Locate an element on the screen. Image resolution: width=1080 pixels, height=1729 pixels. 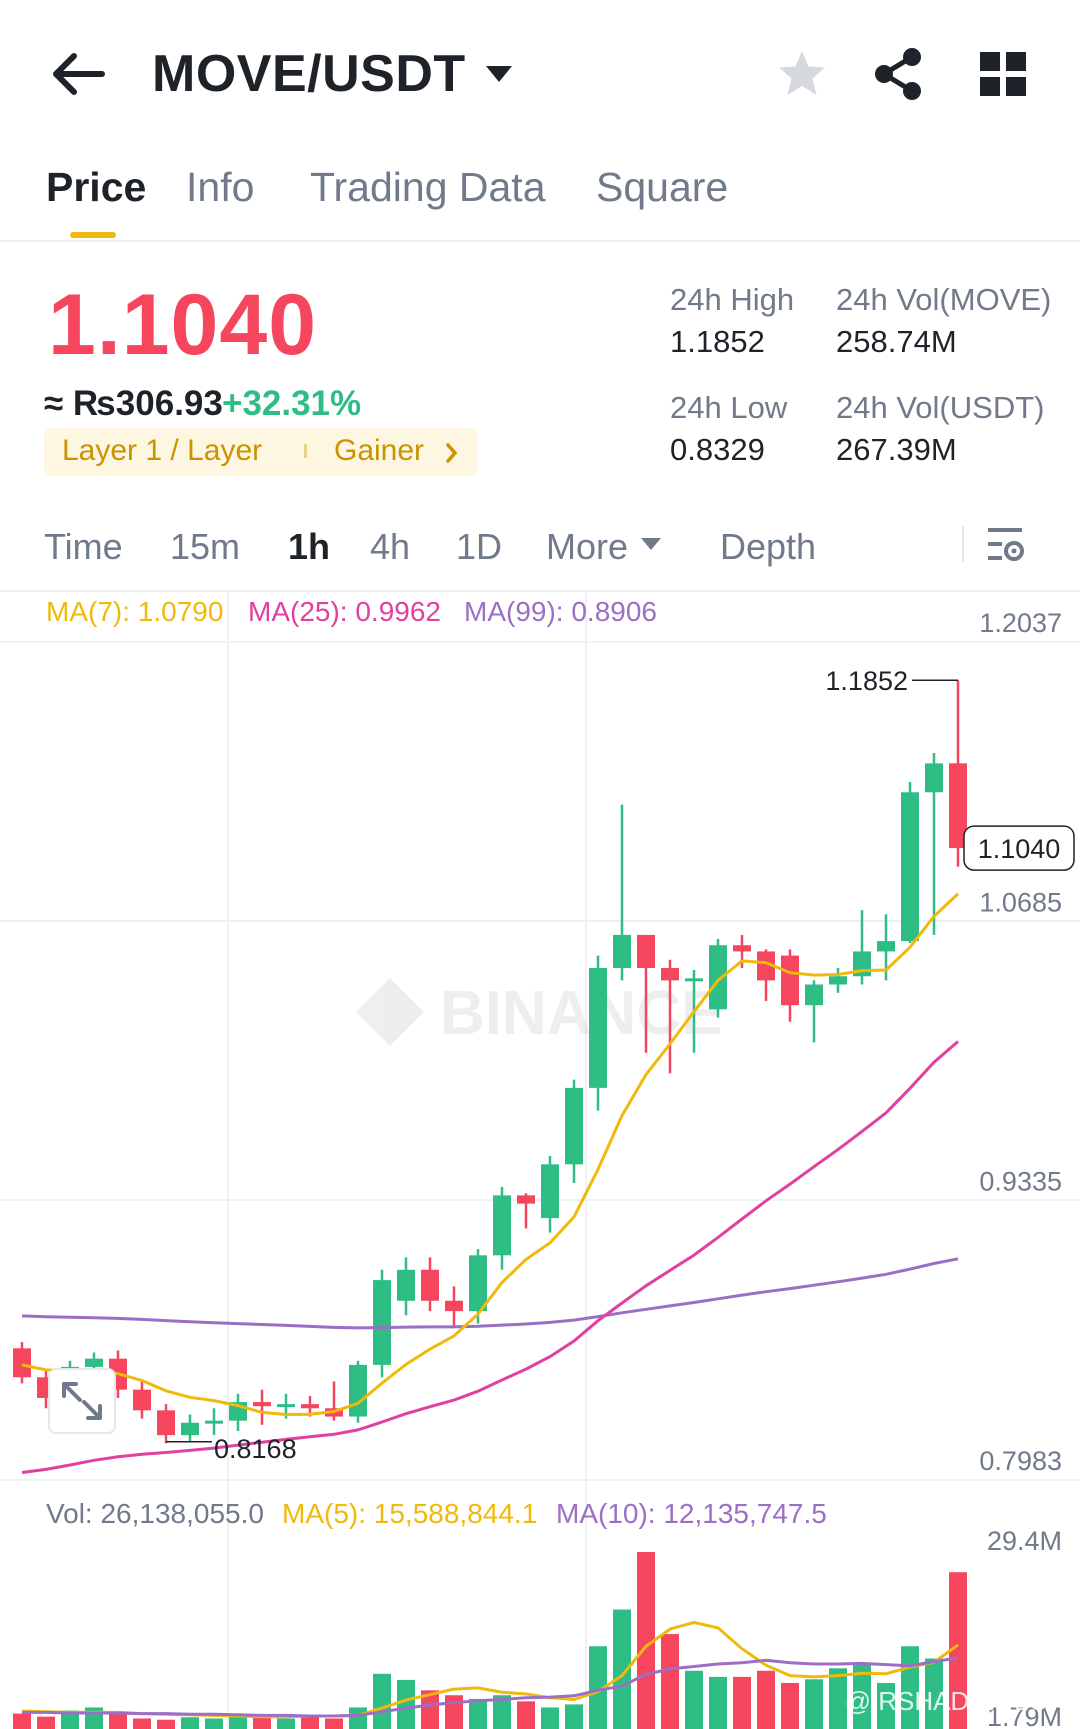
low-value: 0.8329 is located at coordinates (717, 449).